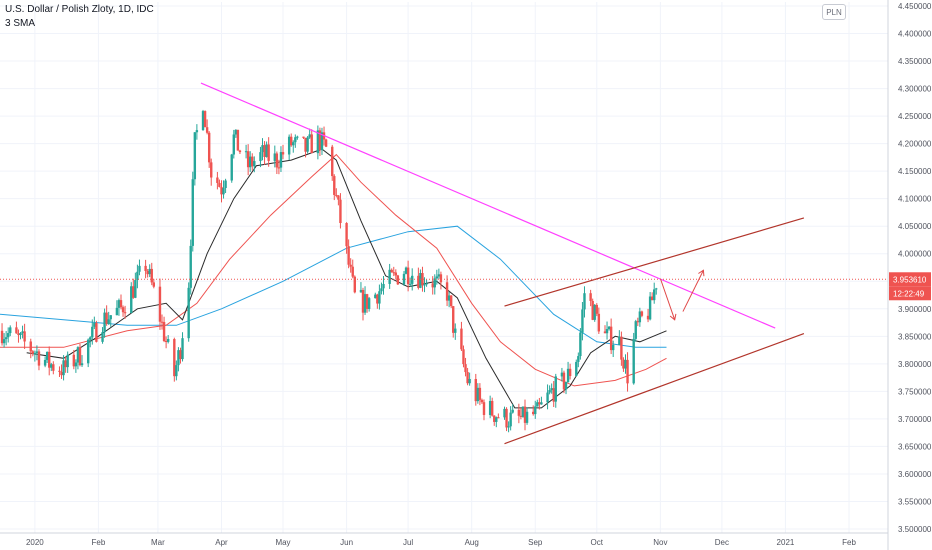 This screenshot has width=932, height=550. I want to click on y-tick-label: 3.750000, so click(915, 391).